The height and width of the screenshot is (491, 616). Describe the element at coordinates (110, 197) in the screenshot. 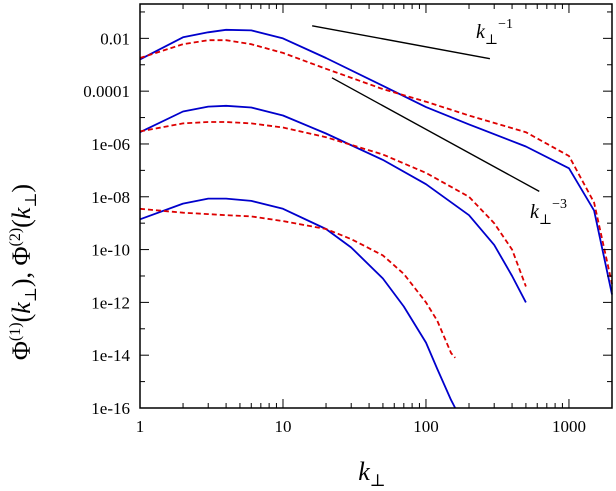

I see `y-tick-label: 1e-08` at that location.